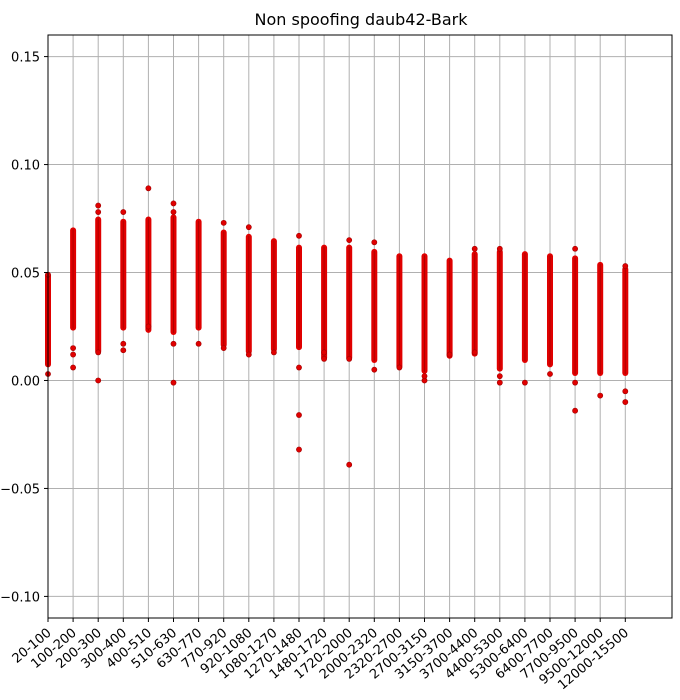 Image resolution: width=680 pixels, height=700 pixels. Describe the element at coordinates (24, 328) in the screenshot. I see `y-axis: −0.10 −0.05 0.00 0.05 0.10 0.15` at that location.